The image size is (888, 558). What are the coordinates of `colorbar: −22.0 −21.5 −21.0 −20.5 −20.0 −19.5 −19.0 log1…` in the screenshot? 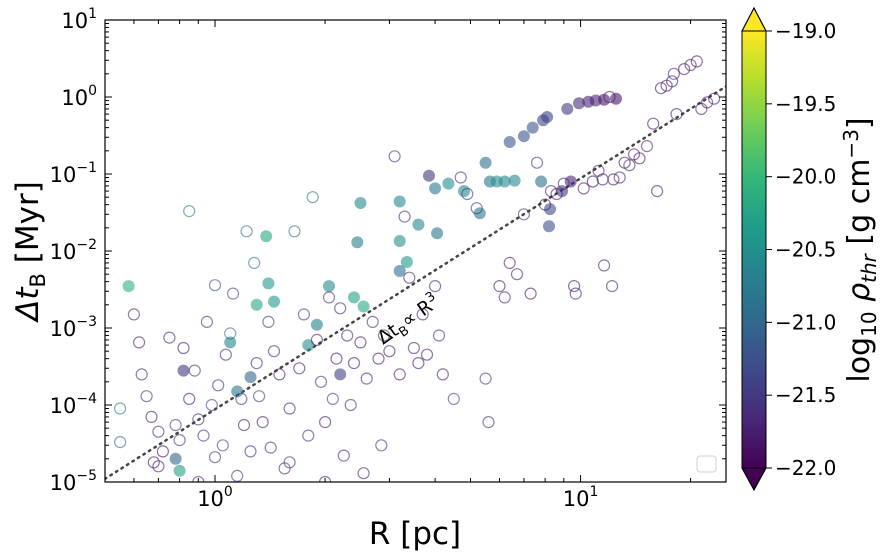 It's located at (811, 249).